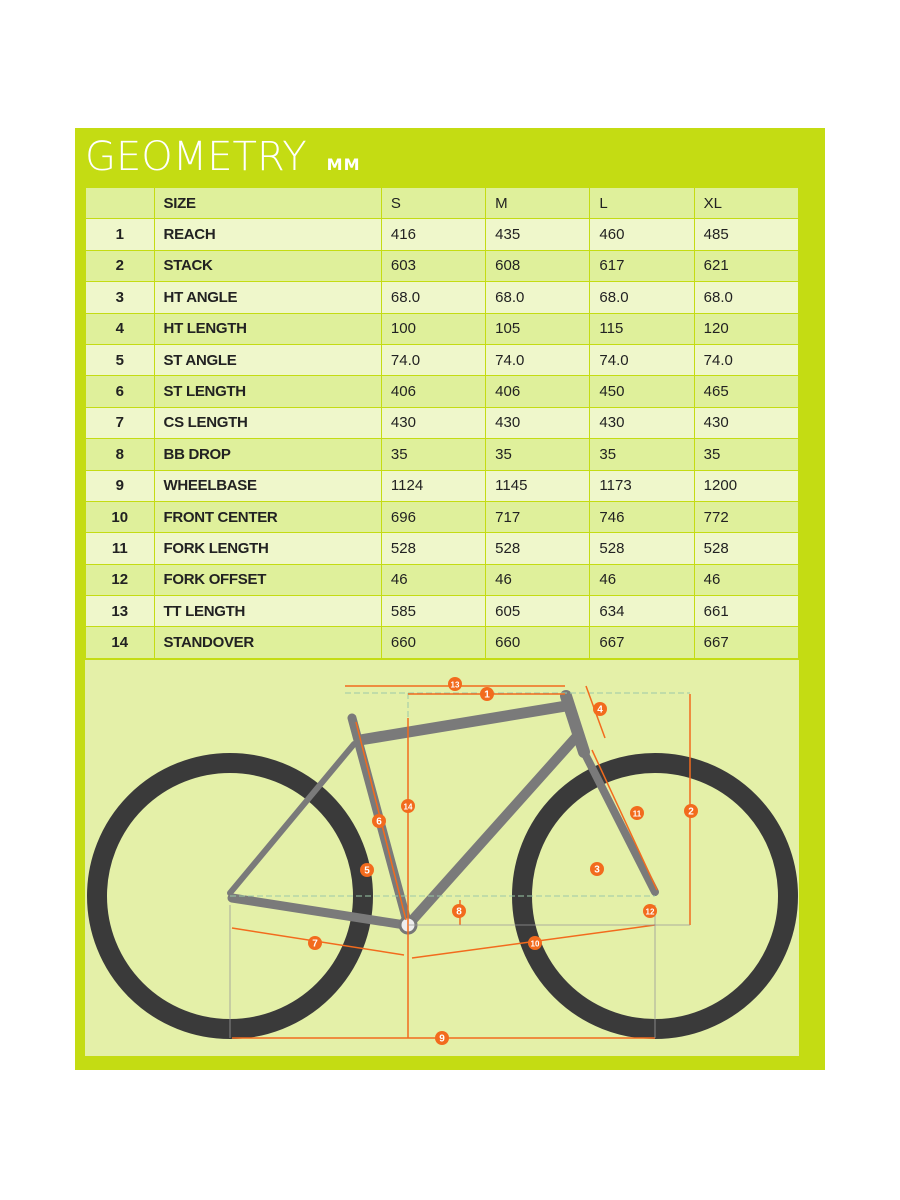 This screenshot has height=1200, width=900. What do you see at coordinates (120, 203) in the screenshot?
I see `header-num` at bounding box center [120, 203].